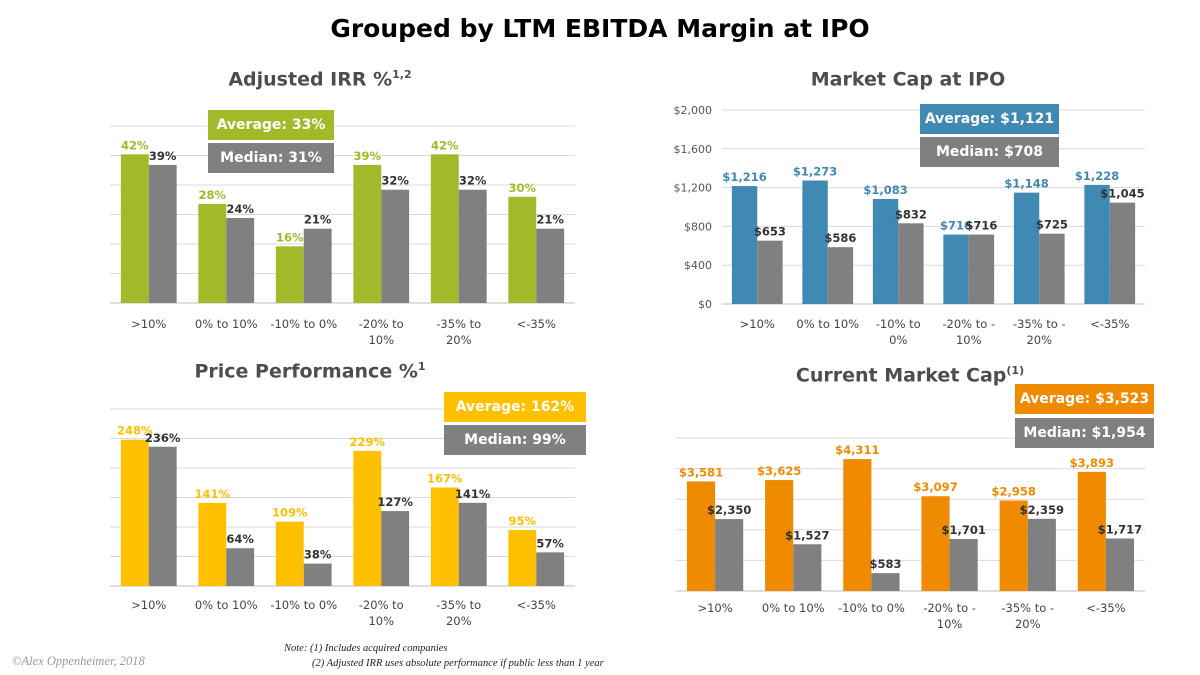 The width and height of the screenshot is (1200, 675). I want to click on data-label: $1,228, so click(1097, 176).